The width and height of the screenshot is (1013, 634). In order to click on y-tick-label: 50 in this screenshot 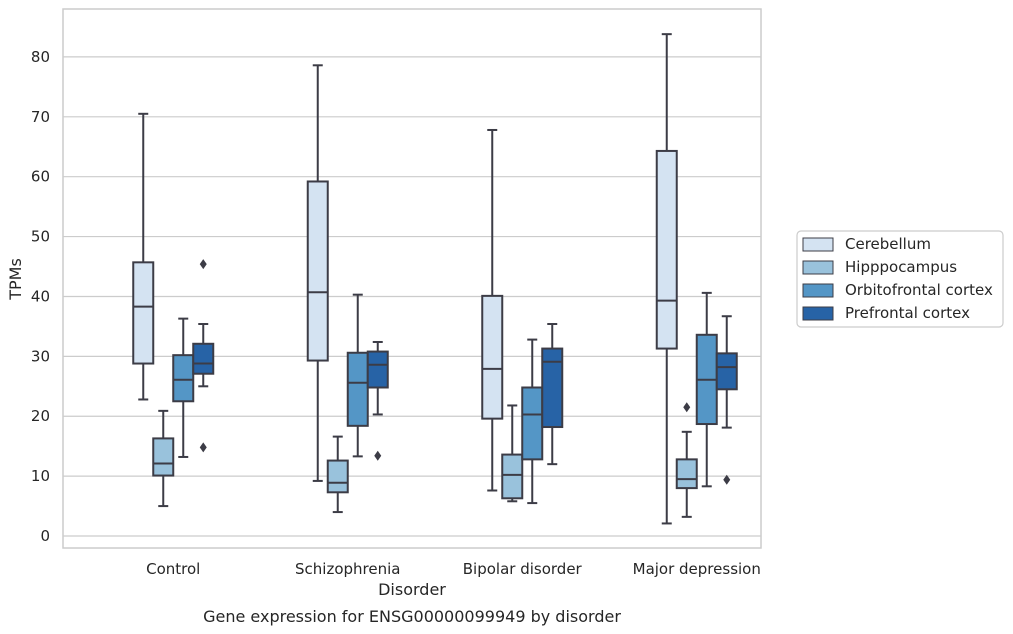, I will do `click(40, 237)`.